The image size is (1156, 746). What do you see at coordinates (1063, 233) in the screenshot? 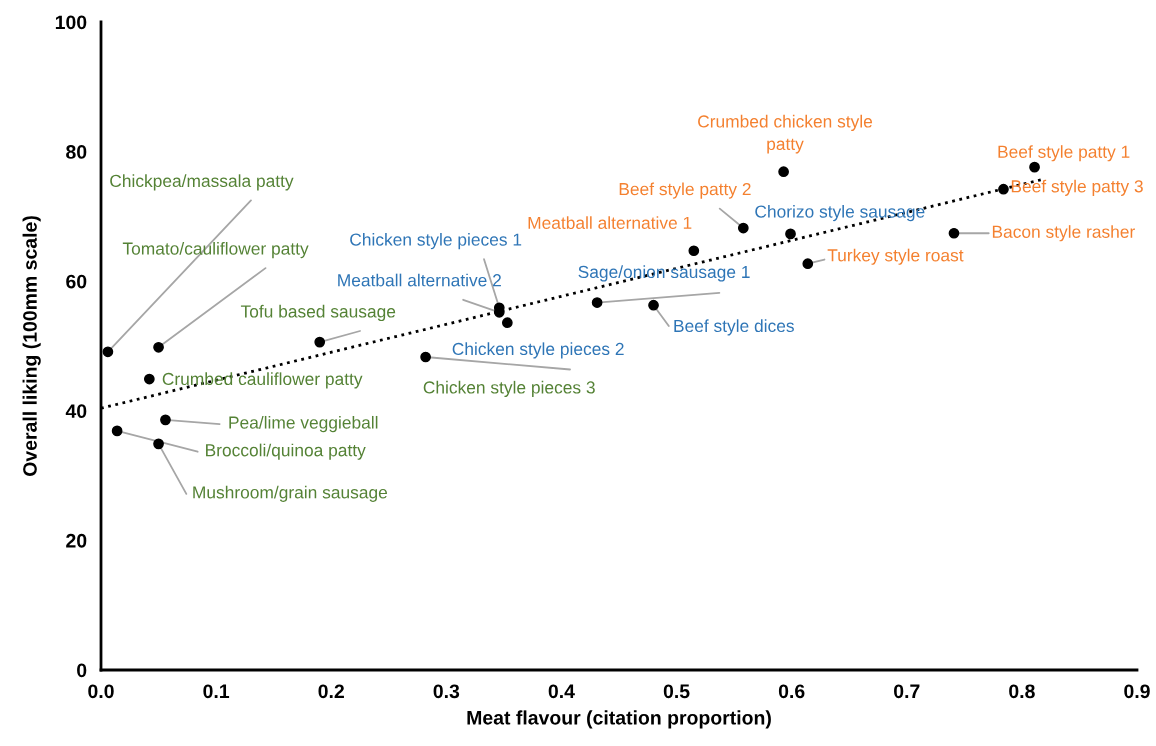
I see `data-label: Bacon style rasher` at bounding box center [1063, 233].